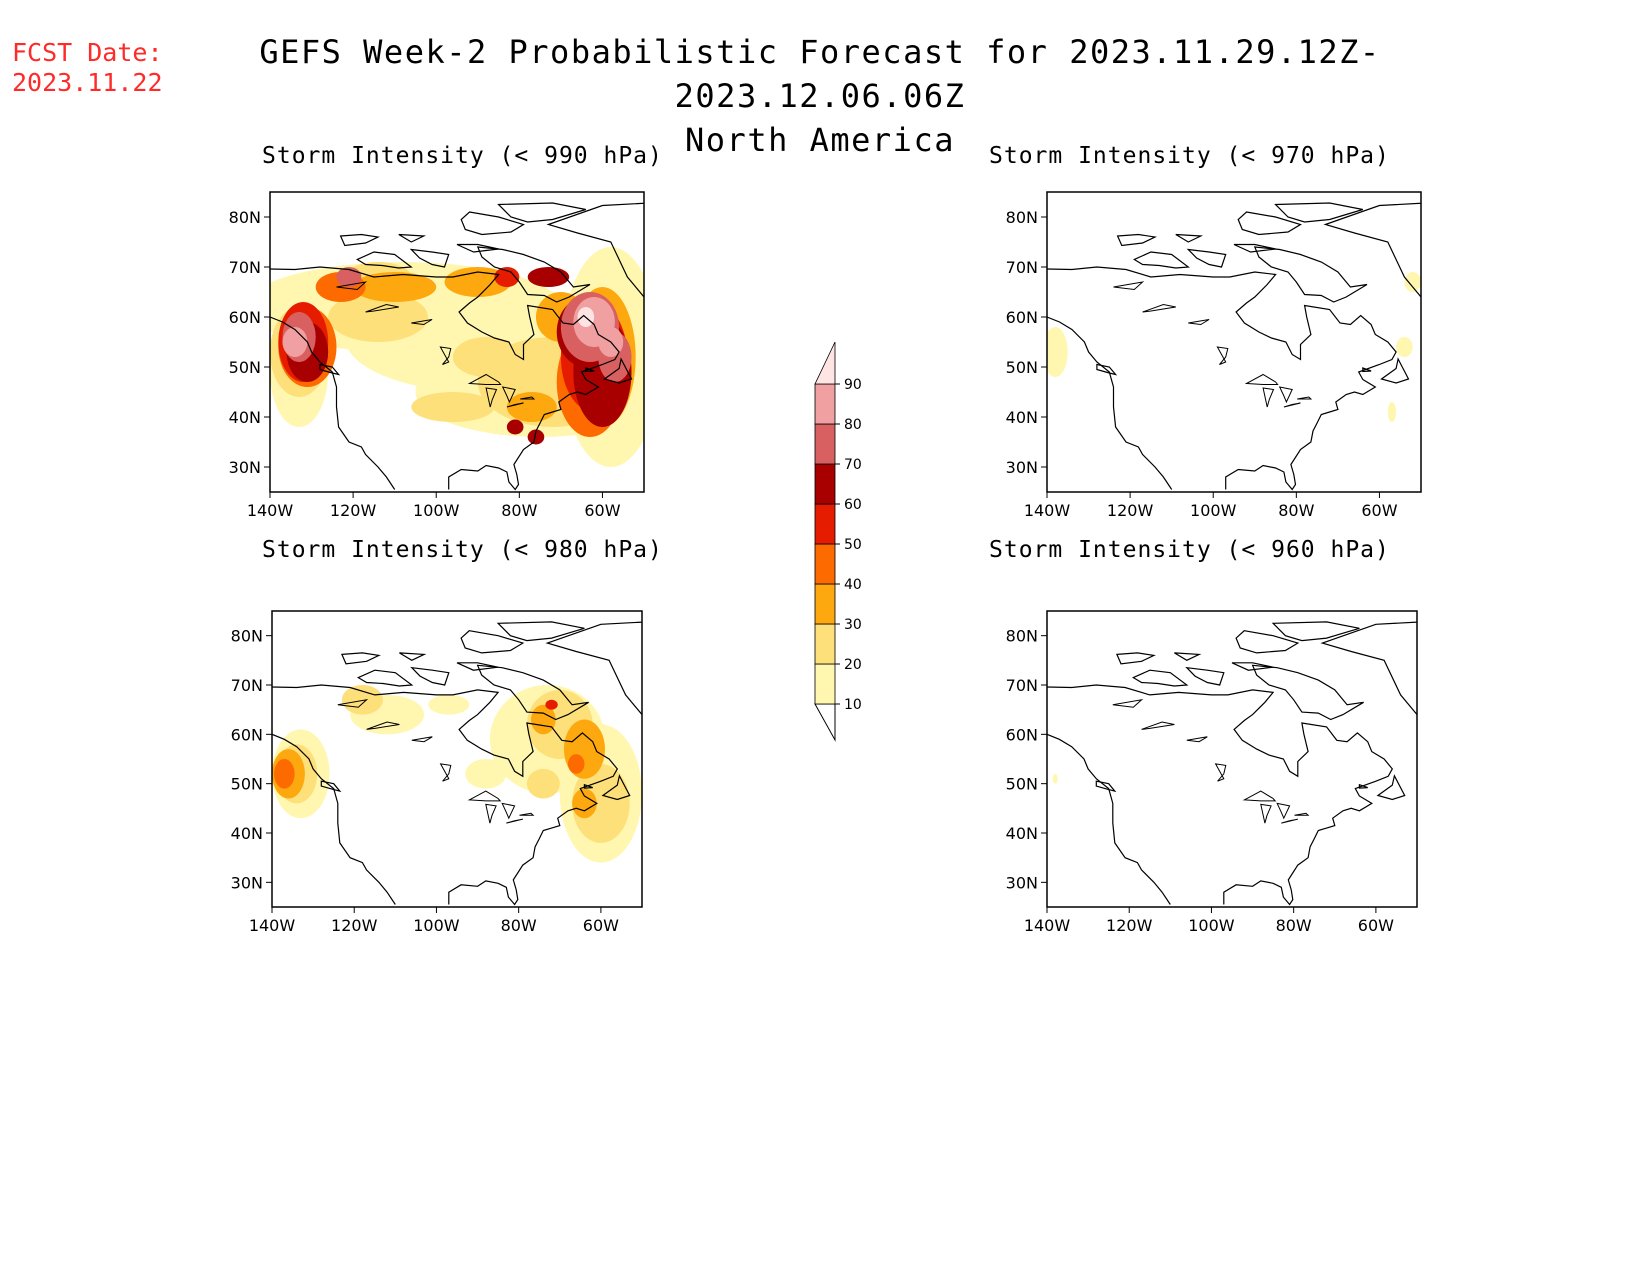 Image resolution: width=1650 pixels, height=1275 pixels. What do you see at coordinates (853, 585) in the screenshot?
I see `colorbar-label: 40` at bounding box center [853, 585].